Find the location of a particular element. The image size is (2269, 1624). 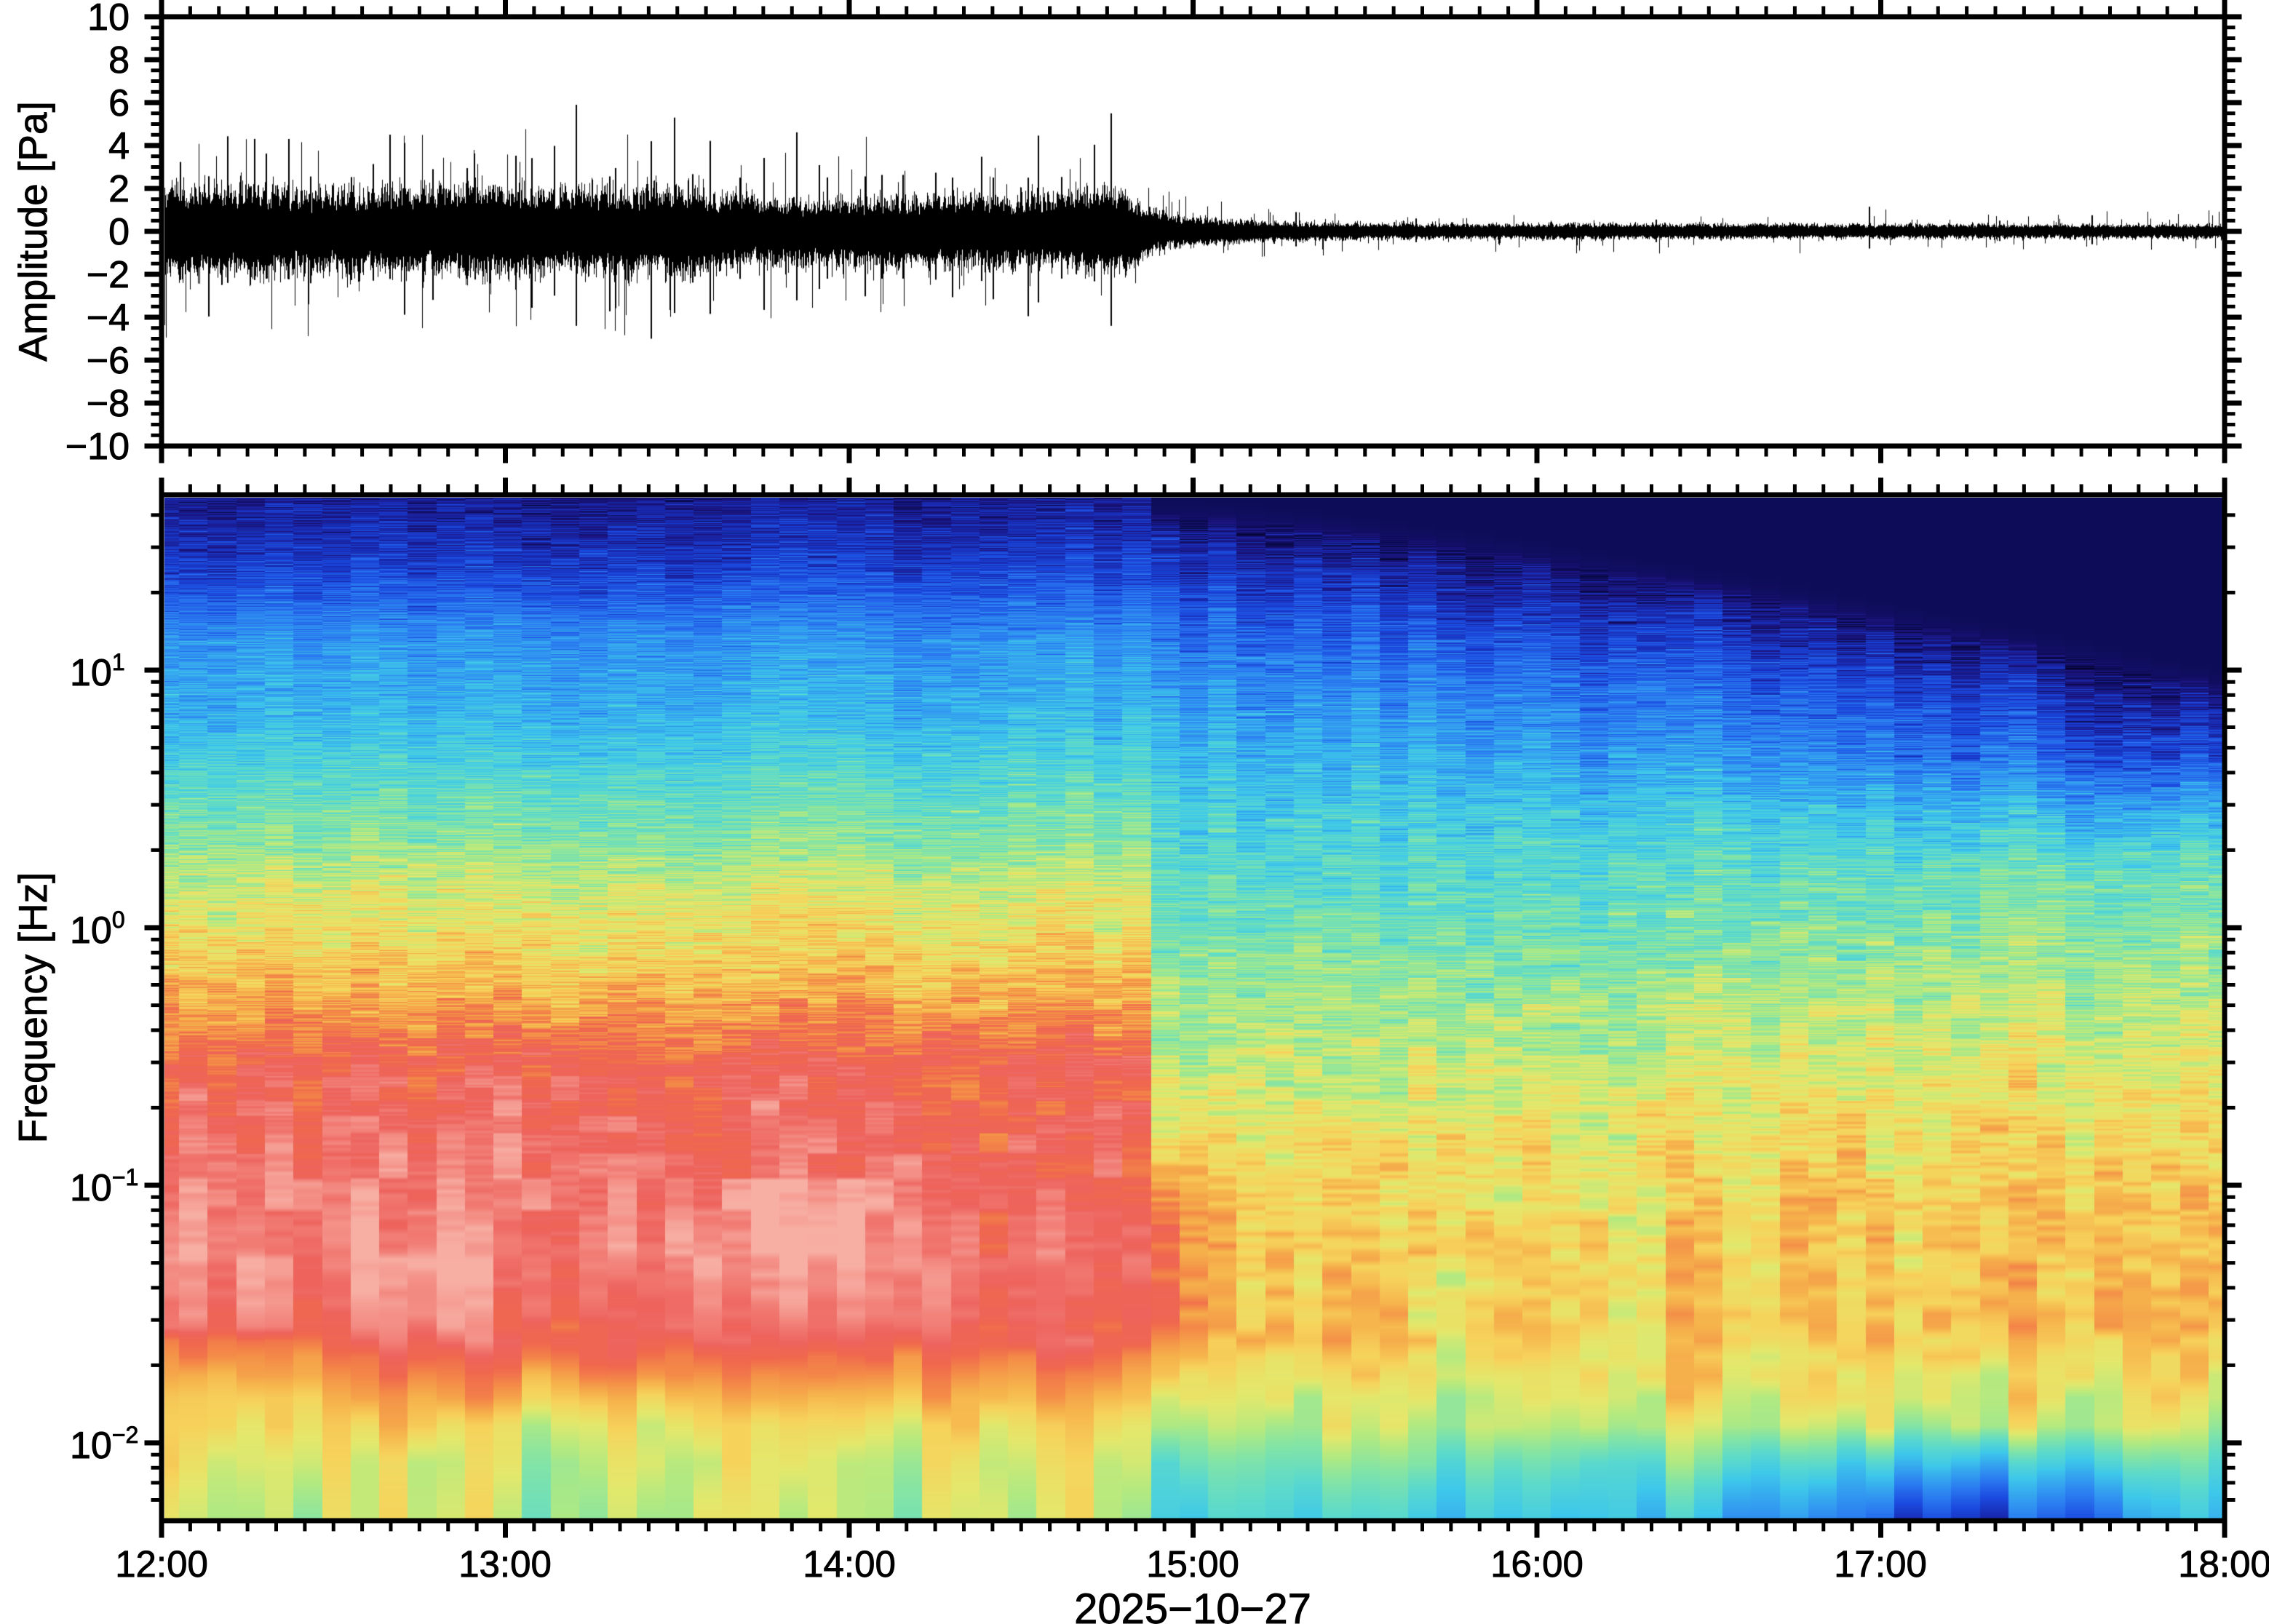

svg-text: 15:00 is located at coordinates (1192, 1564).